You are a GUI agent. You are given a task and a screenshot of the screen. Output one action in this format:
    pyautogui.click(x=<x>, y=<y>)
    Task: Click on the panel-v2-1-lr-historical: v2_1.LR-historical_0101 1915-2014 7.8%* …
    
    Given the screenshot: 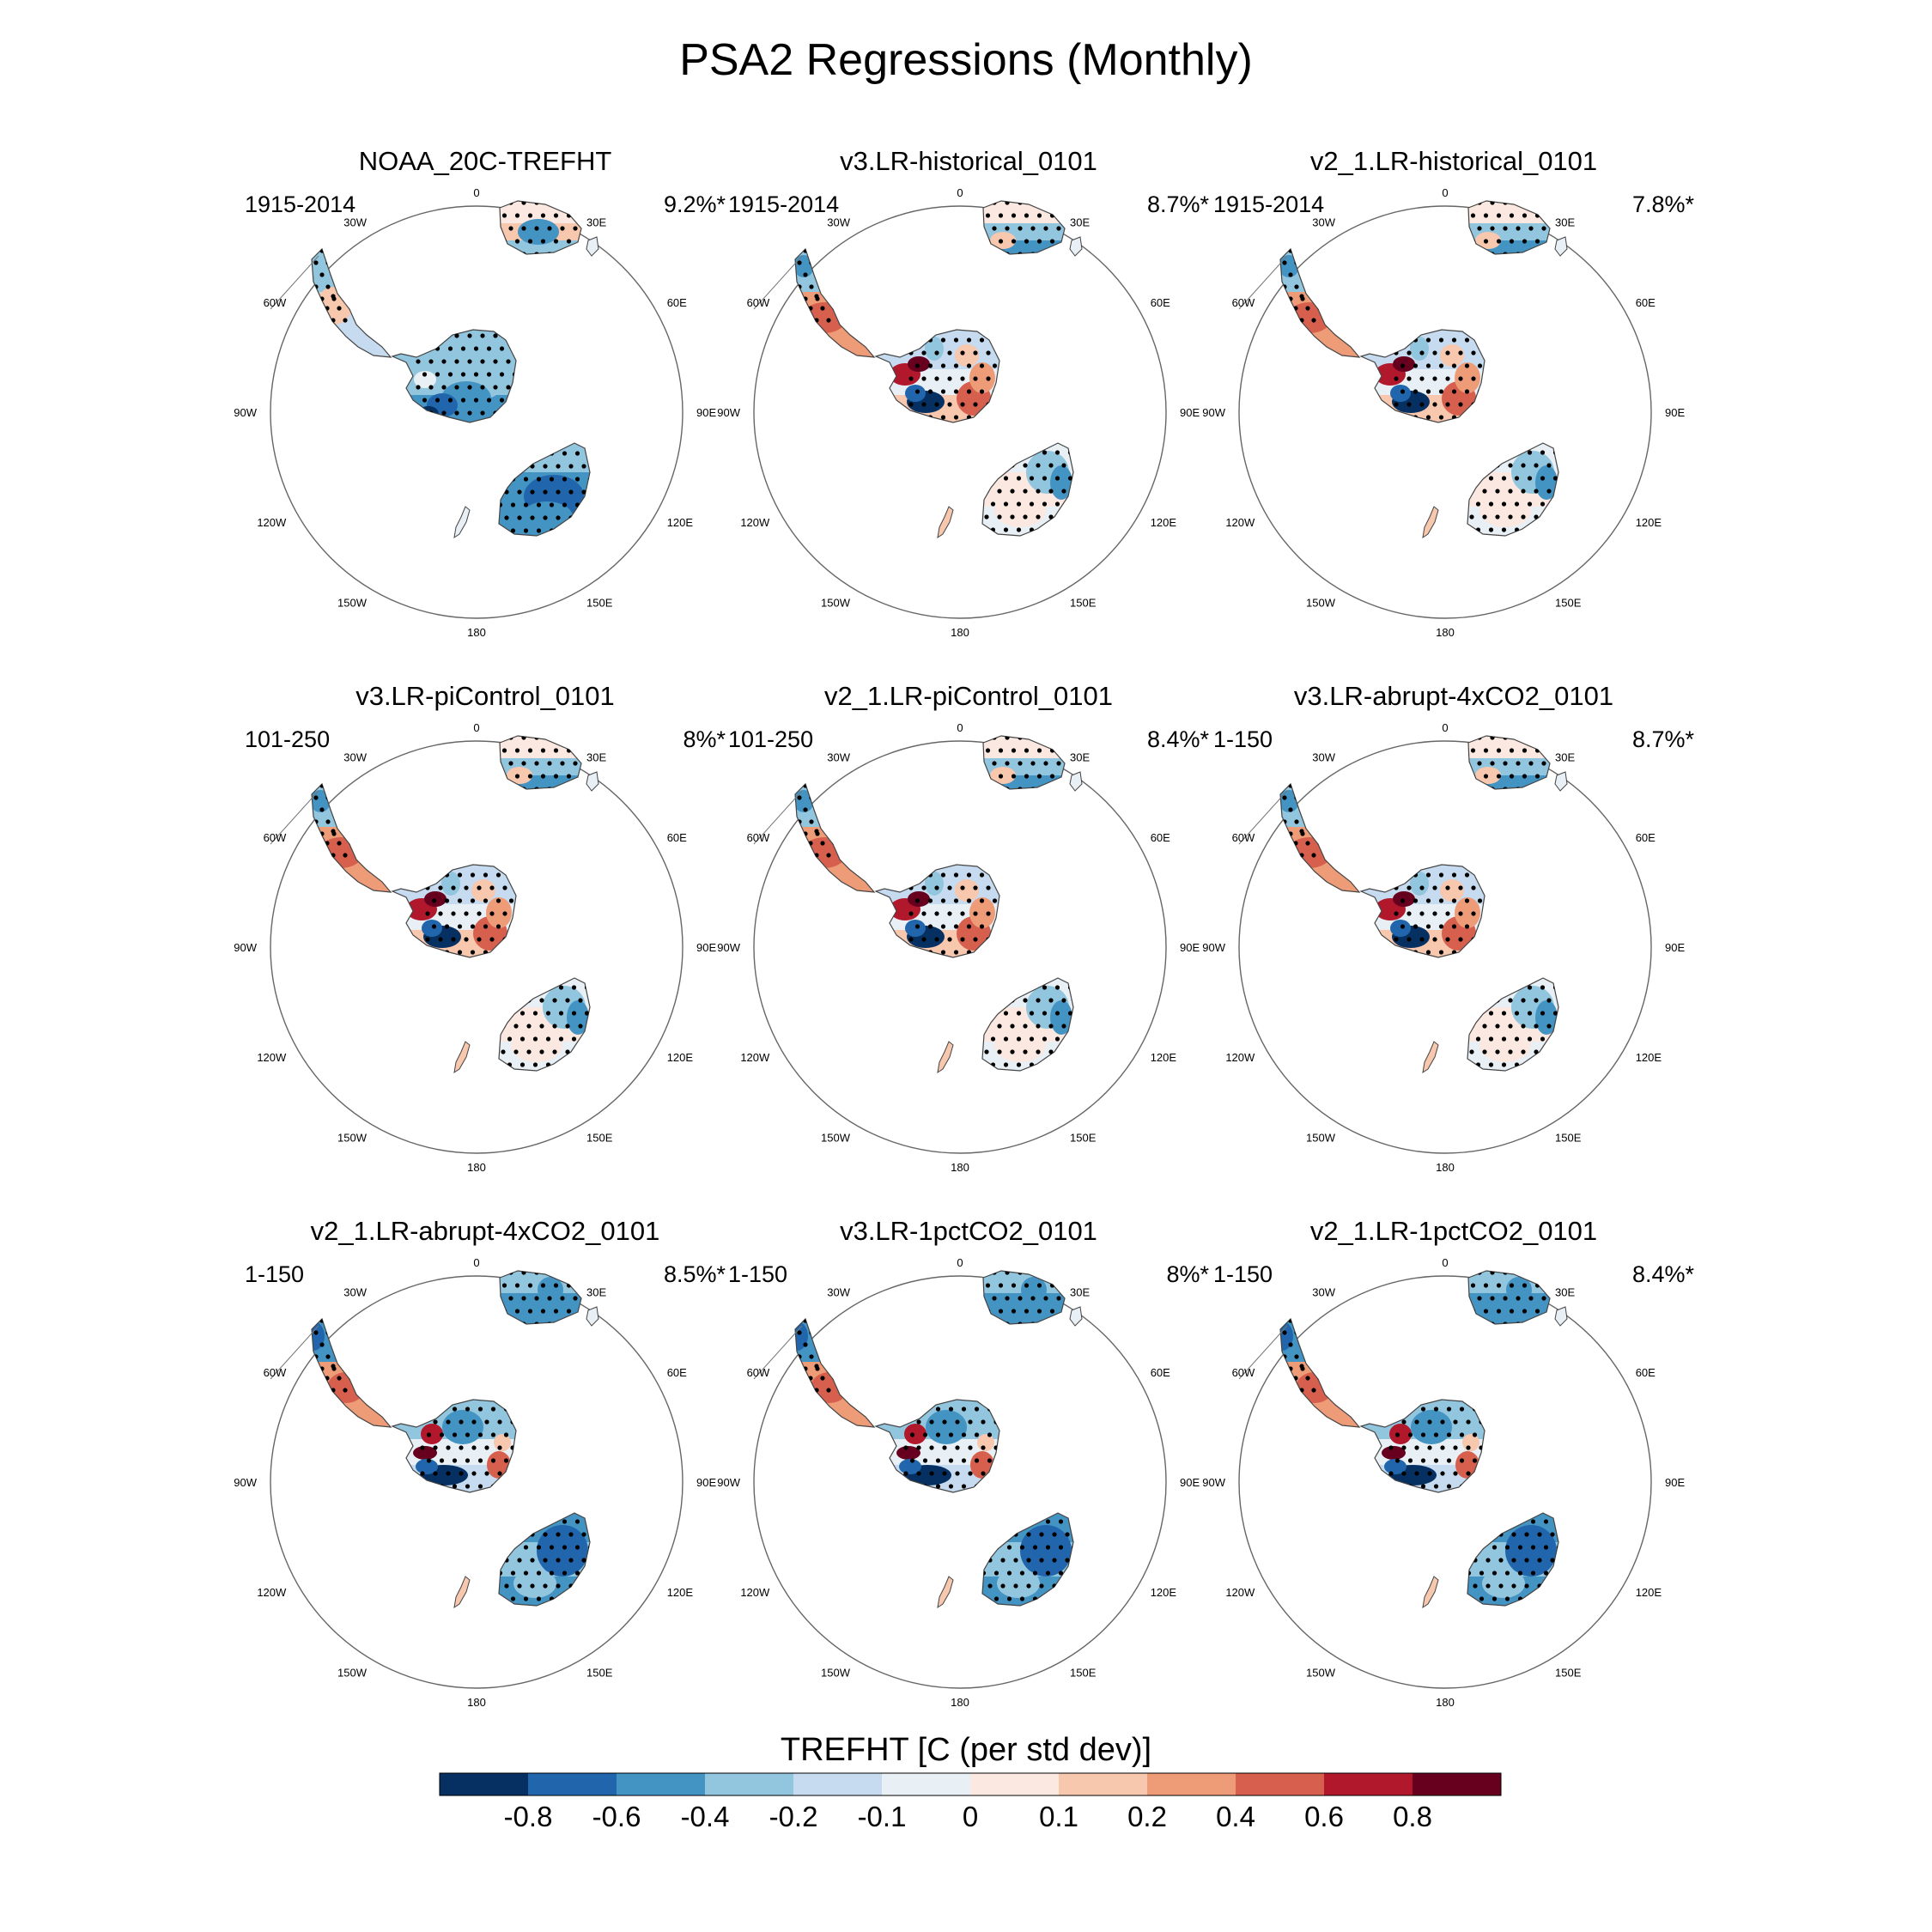 What is the action you would take?
    pyautogui.click(x=1448, y=395)
    